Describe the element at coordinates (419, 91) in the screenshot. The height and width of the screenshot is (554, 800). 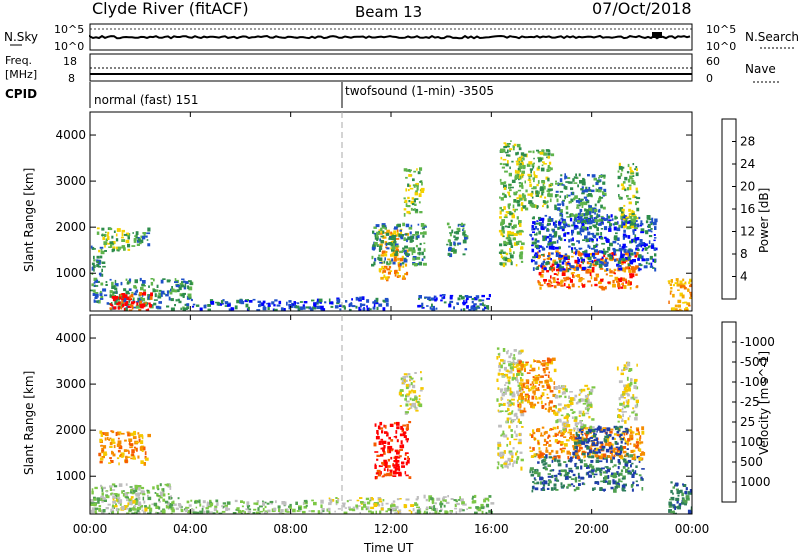
I see `cpid-segment-2: twofsound (1-min) -3505` at that location.